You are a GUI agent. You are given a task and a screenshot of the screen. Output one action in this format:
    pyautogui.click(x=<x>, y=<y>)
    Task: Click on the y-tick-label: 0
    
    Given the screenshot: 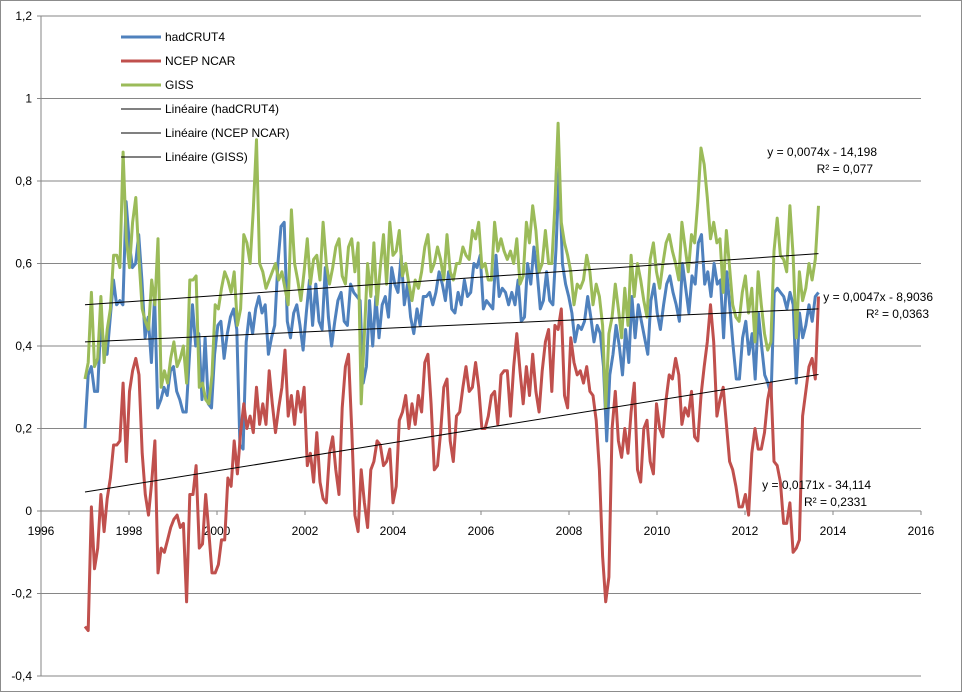 What is the action you would take?
    pyautogui.click(x=28, y=511)
    